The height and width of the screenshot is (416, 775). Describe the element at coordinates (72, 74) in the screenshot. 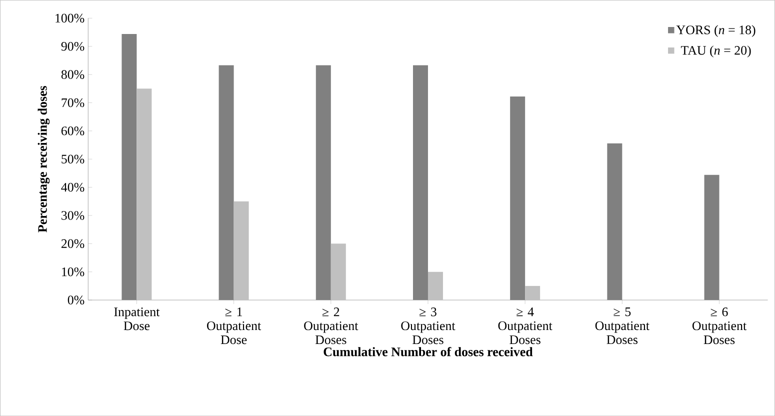

I see `y-tick-label: 80%` at that location.